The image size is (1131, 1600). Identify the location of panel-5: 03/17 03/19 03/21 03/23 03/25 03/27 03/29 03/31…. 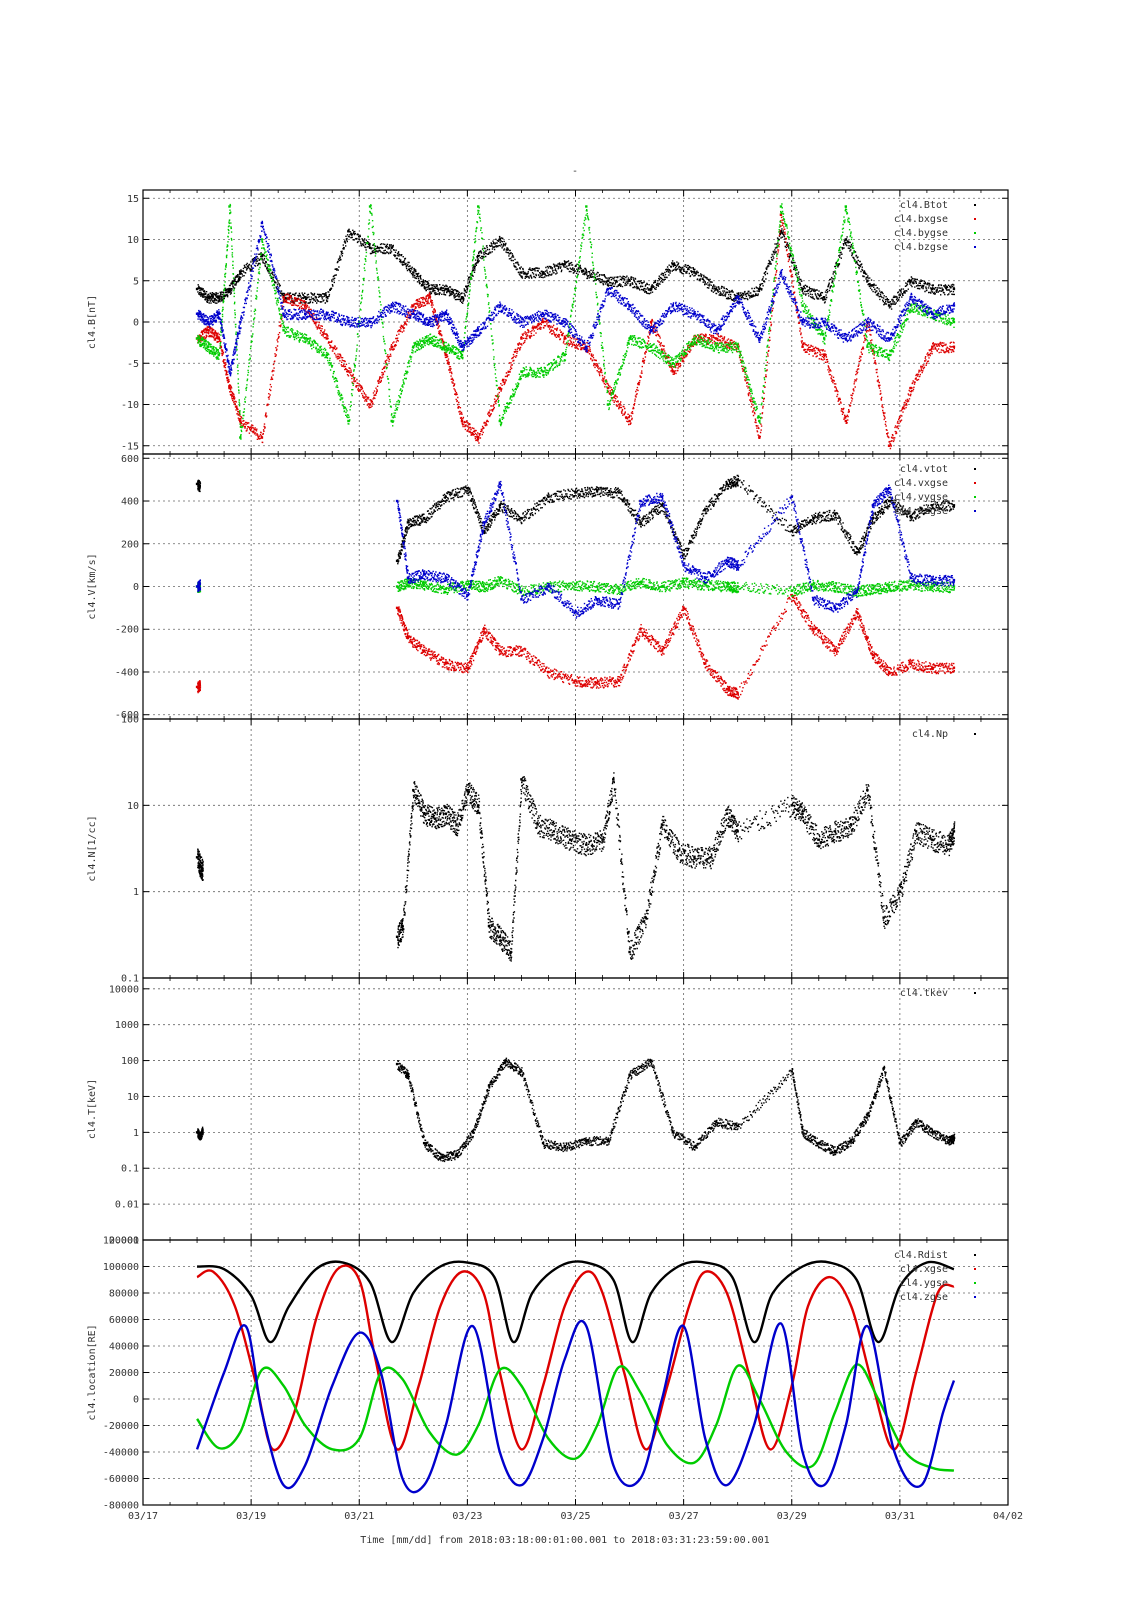
(555, 1379).